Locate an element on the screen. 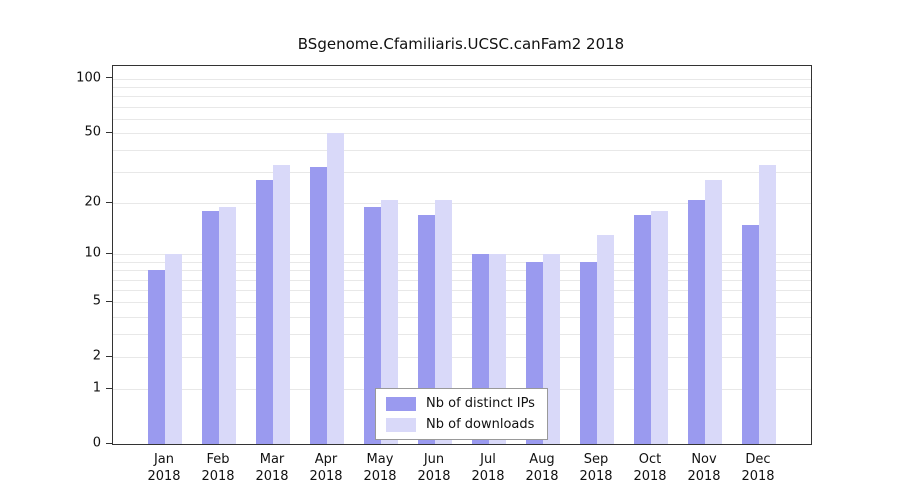  x-label-feb: Feb 2018 is located at coordinates (218, 468).